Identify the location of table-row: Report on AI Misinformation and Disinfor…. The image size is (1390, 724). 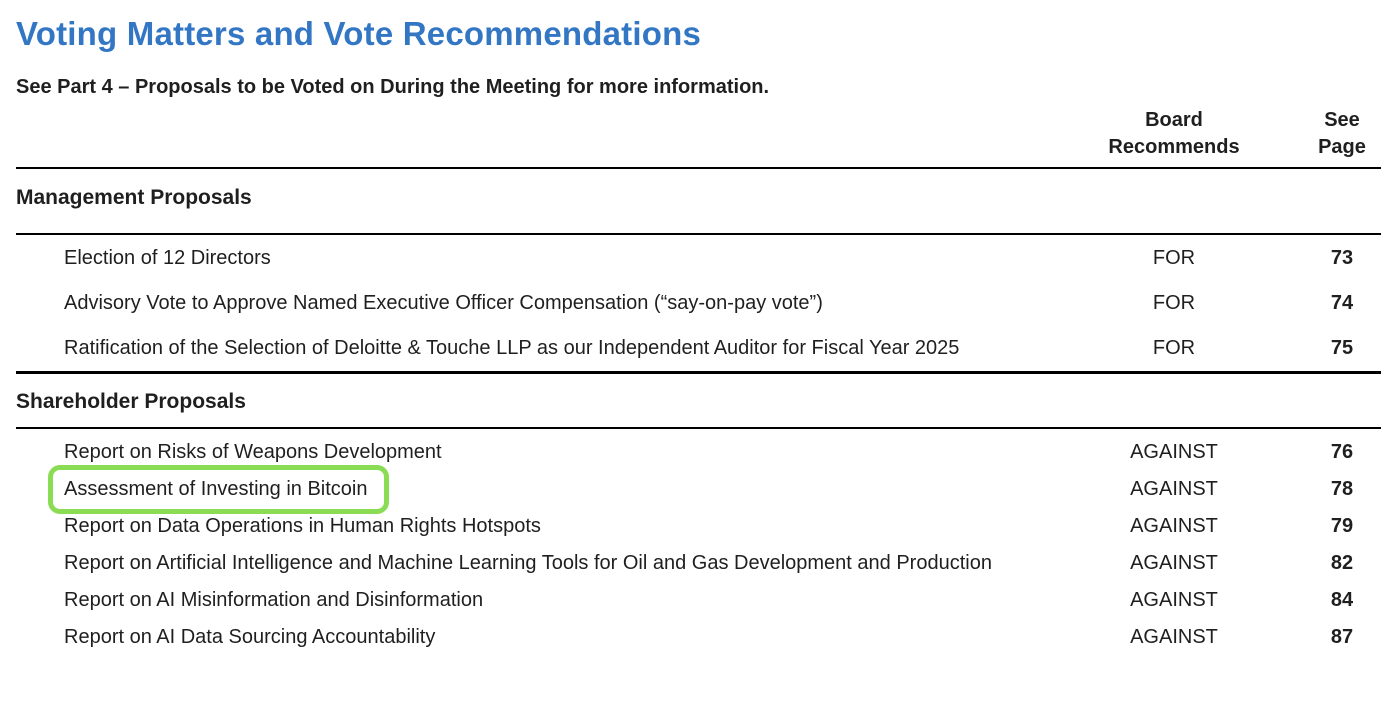
(698, 600).